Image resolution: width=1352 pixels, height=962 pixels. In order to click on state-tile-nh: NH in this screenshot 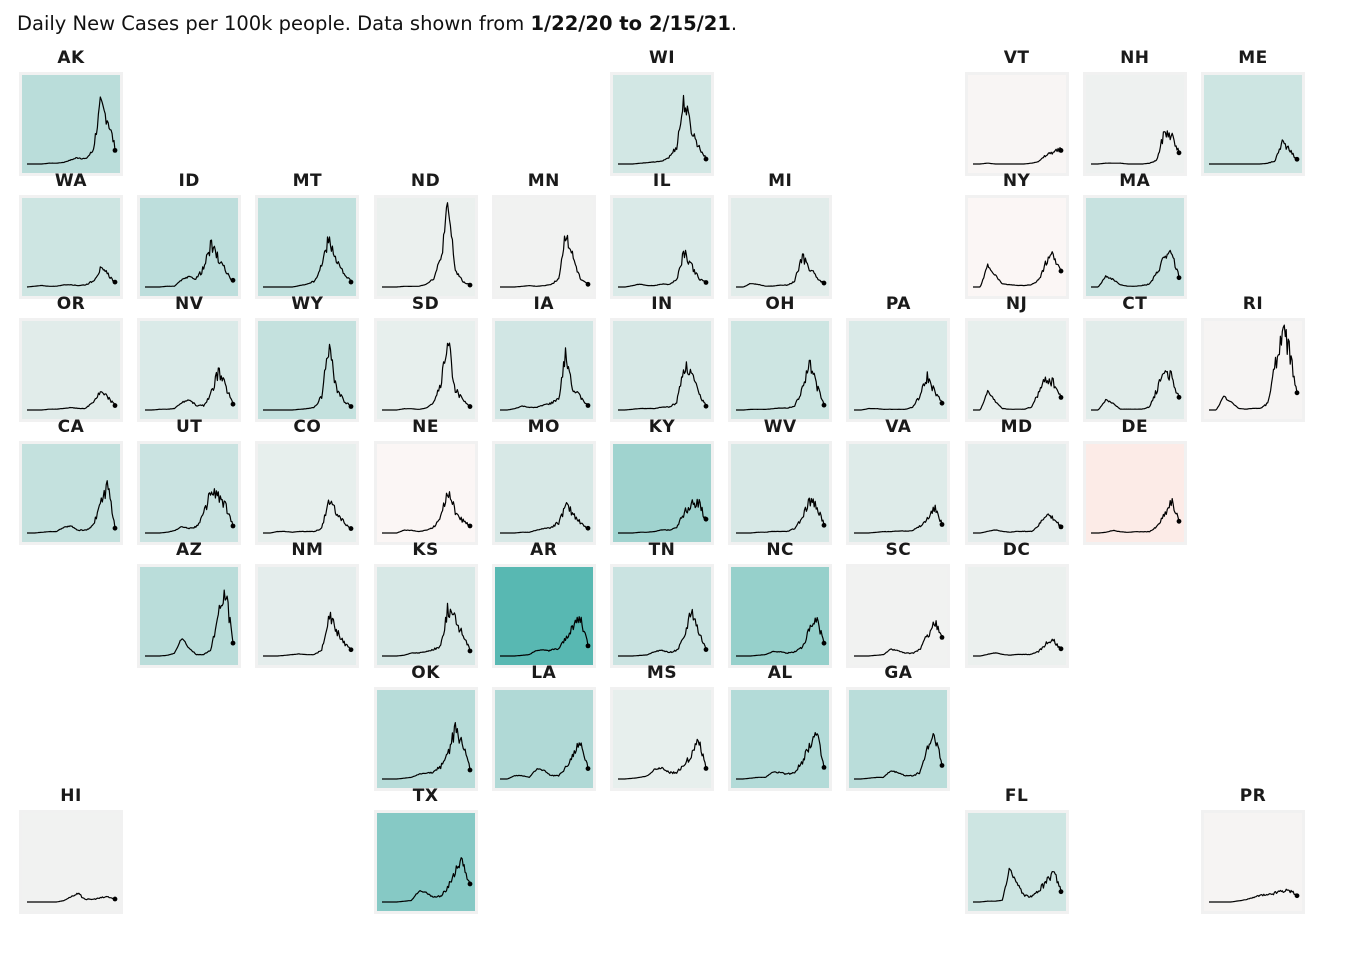, I will do `click(1135, 111)`.